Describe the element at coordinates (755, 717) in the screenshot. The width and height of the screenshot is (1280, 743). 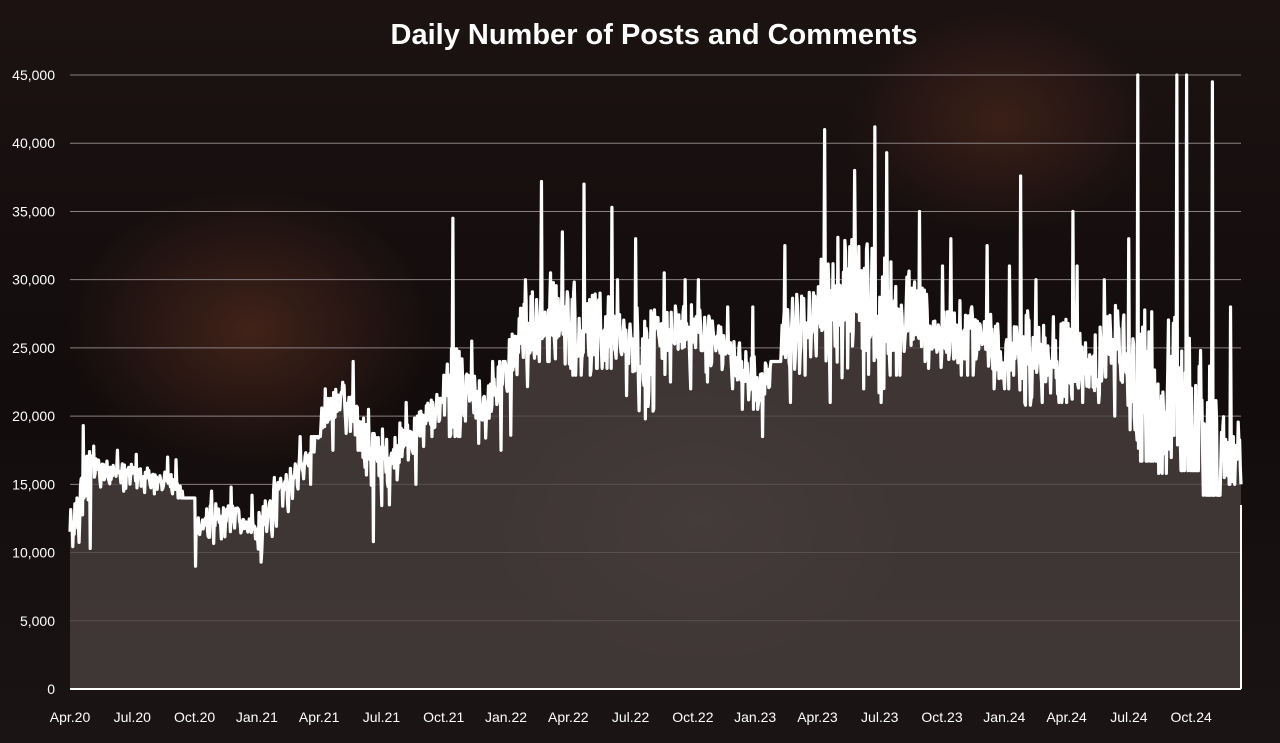
I see `x-tick-label: Jan.23` at that location.